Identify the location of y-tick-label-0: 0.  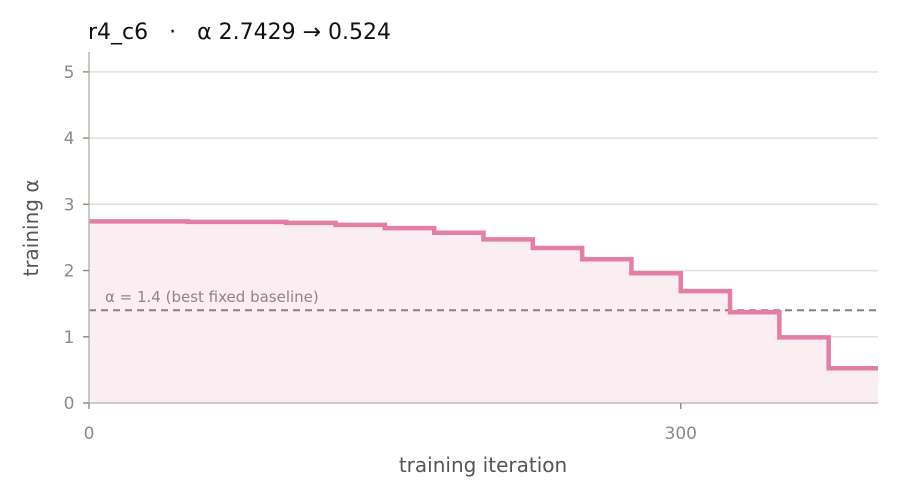
(69, 404).